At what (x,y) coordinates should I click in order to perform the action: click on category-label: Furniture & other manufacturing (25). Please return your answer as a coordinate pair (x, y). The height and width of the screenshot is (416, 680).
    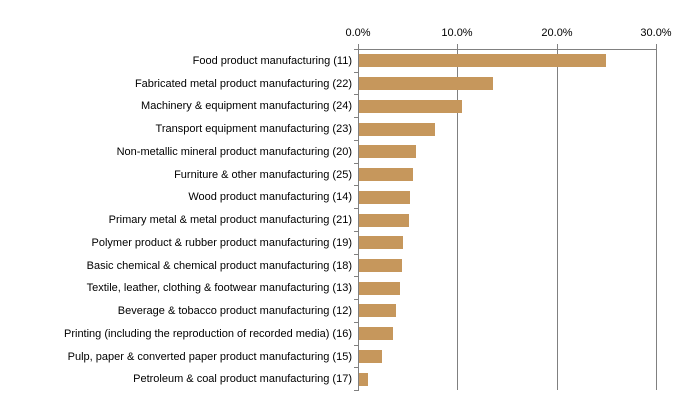
    Looking at the image, I should click on (263, 174).